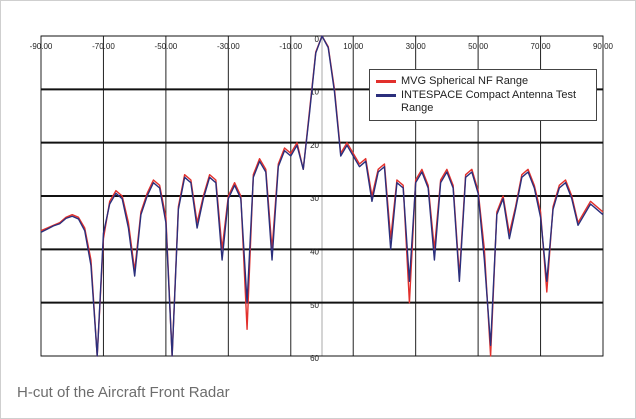  I want to click on x-tick-label: -70.00, so click(103, 46).